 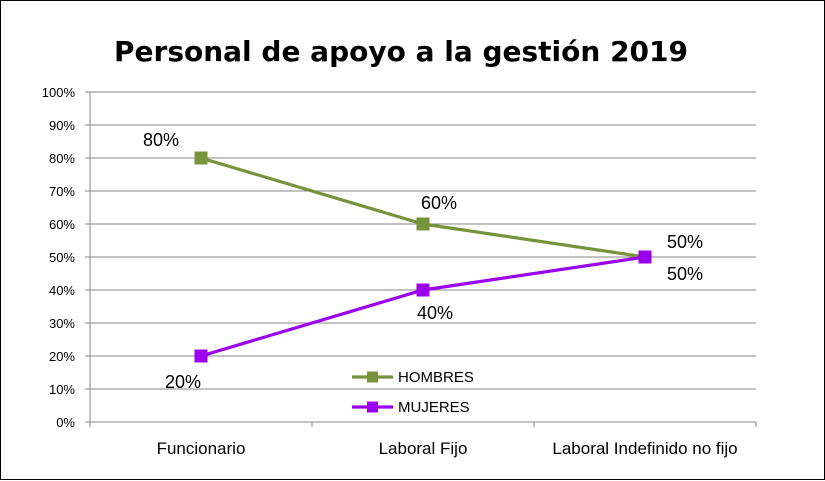 What do you see at coordinates (62, 158) in the screenshot?
I see `y-tick-label: 80%` at bounding box center [62, 158].